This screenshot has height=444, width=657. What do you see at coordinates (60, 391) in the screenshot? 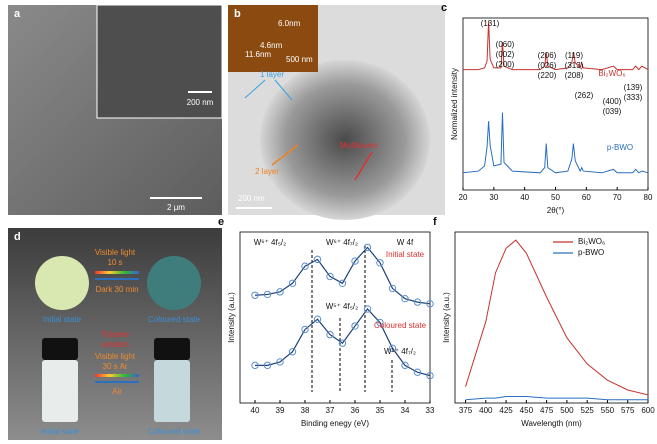
I see `vial-initial` at bounding box center [60, 391].